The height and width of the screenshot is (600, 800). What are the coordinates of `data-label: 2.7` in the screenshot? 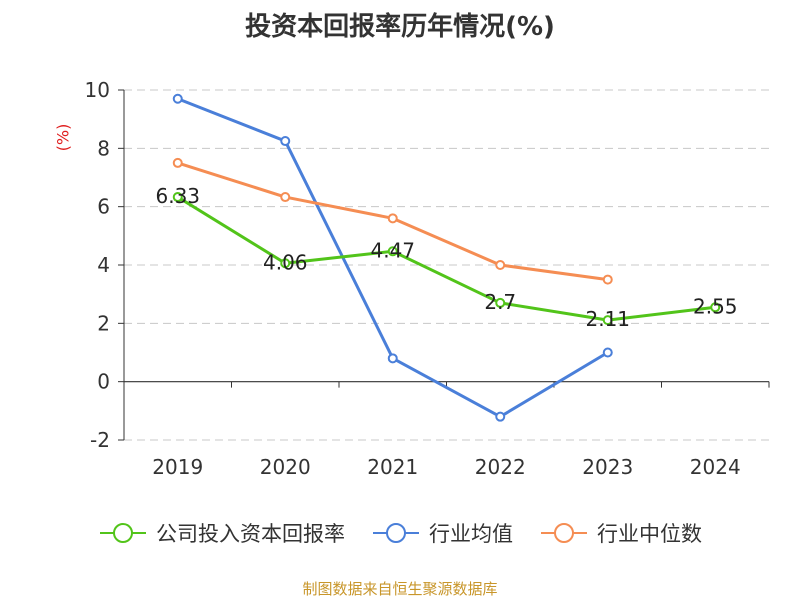 It's located at (500, 302).